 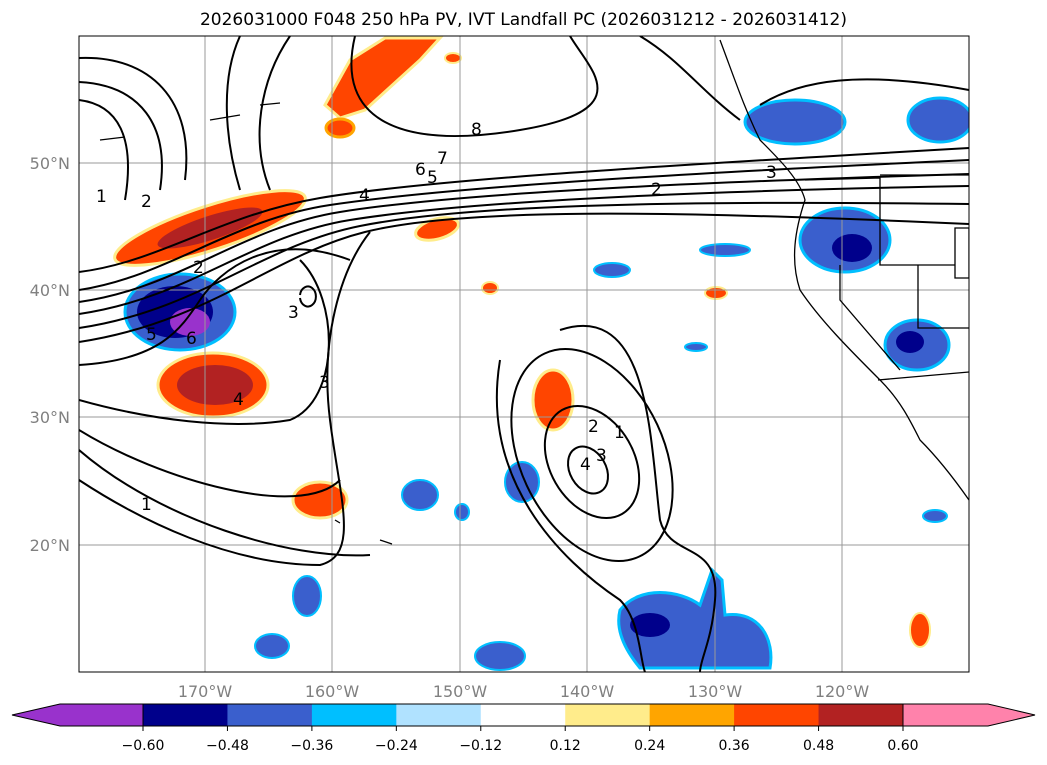 What do you see at coordinates (969, 715) in the screenshot?
I see `colorbar-extend-high` at bounding box center [969, 715].